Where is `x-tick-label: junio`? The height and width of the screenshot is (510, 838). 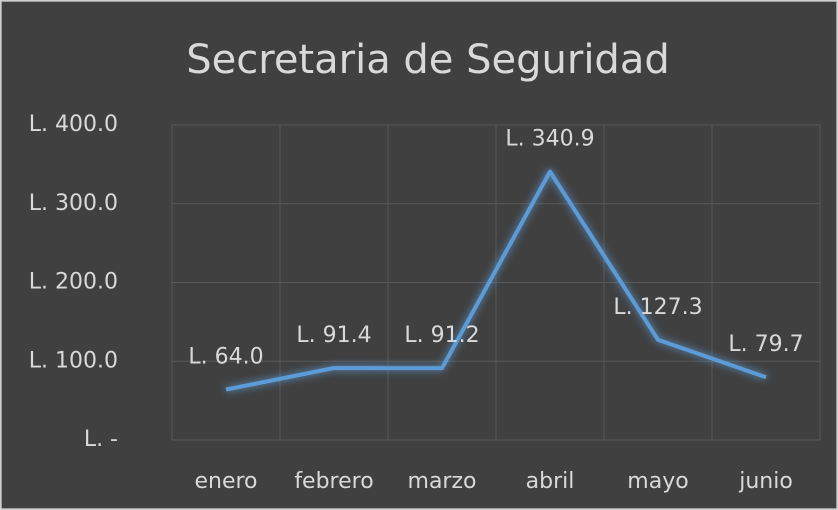 x-tick-label: junio is located at coordinates (765, 481).